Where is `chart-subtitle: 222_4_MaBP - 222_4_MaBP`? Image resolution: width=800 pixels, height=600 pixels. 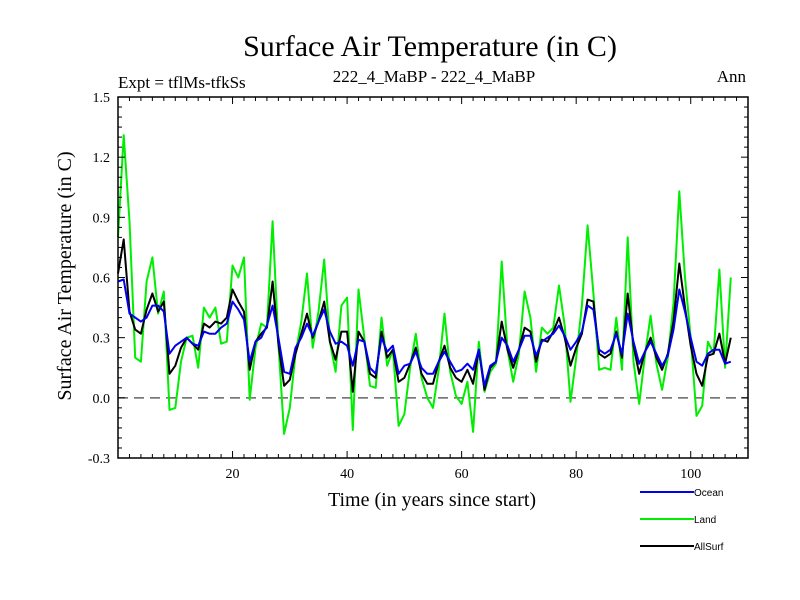
chart-subtitle: 222_4_MaBP - 222_4_MaBP is located at coordinates (434, 76).